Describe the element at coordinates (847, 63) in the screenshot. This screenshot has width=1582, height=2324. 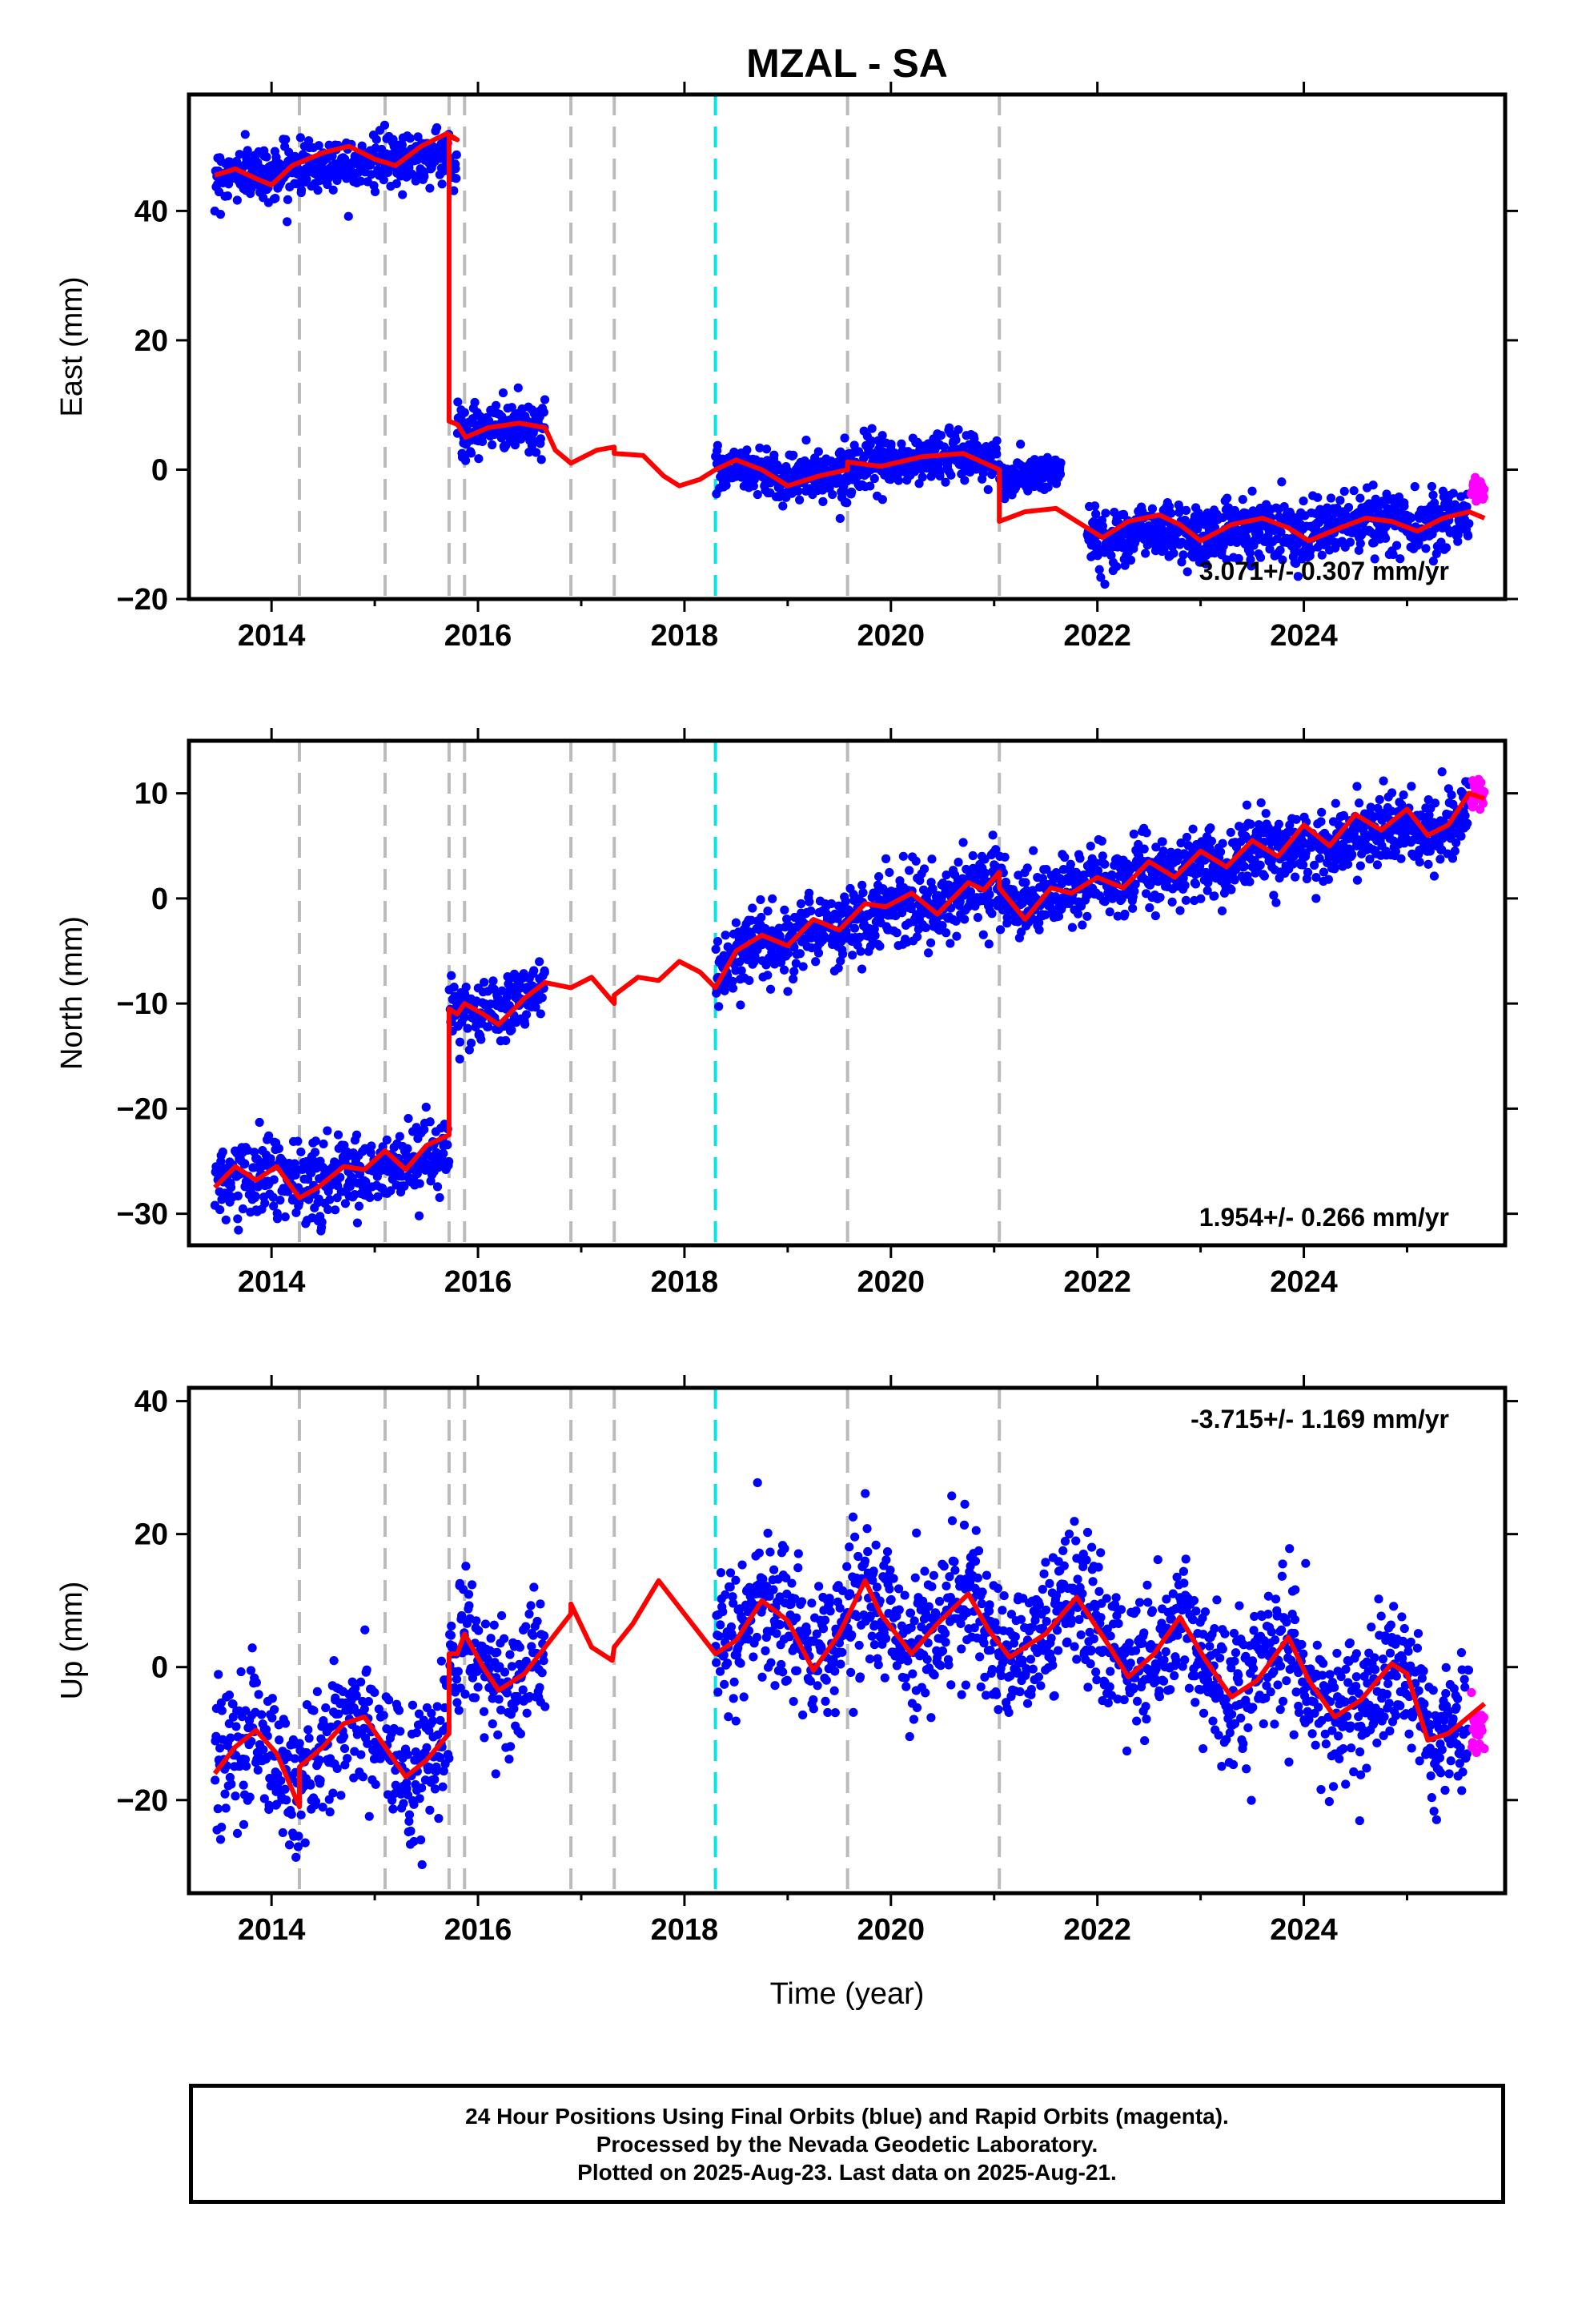
I see `plot-title: MZAL - SA` at that location.